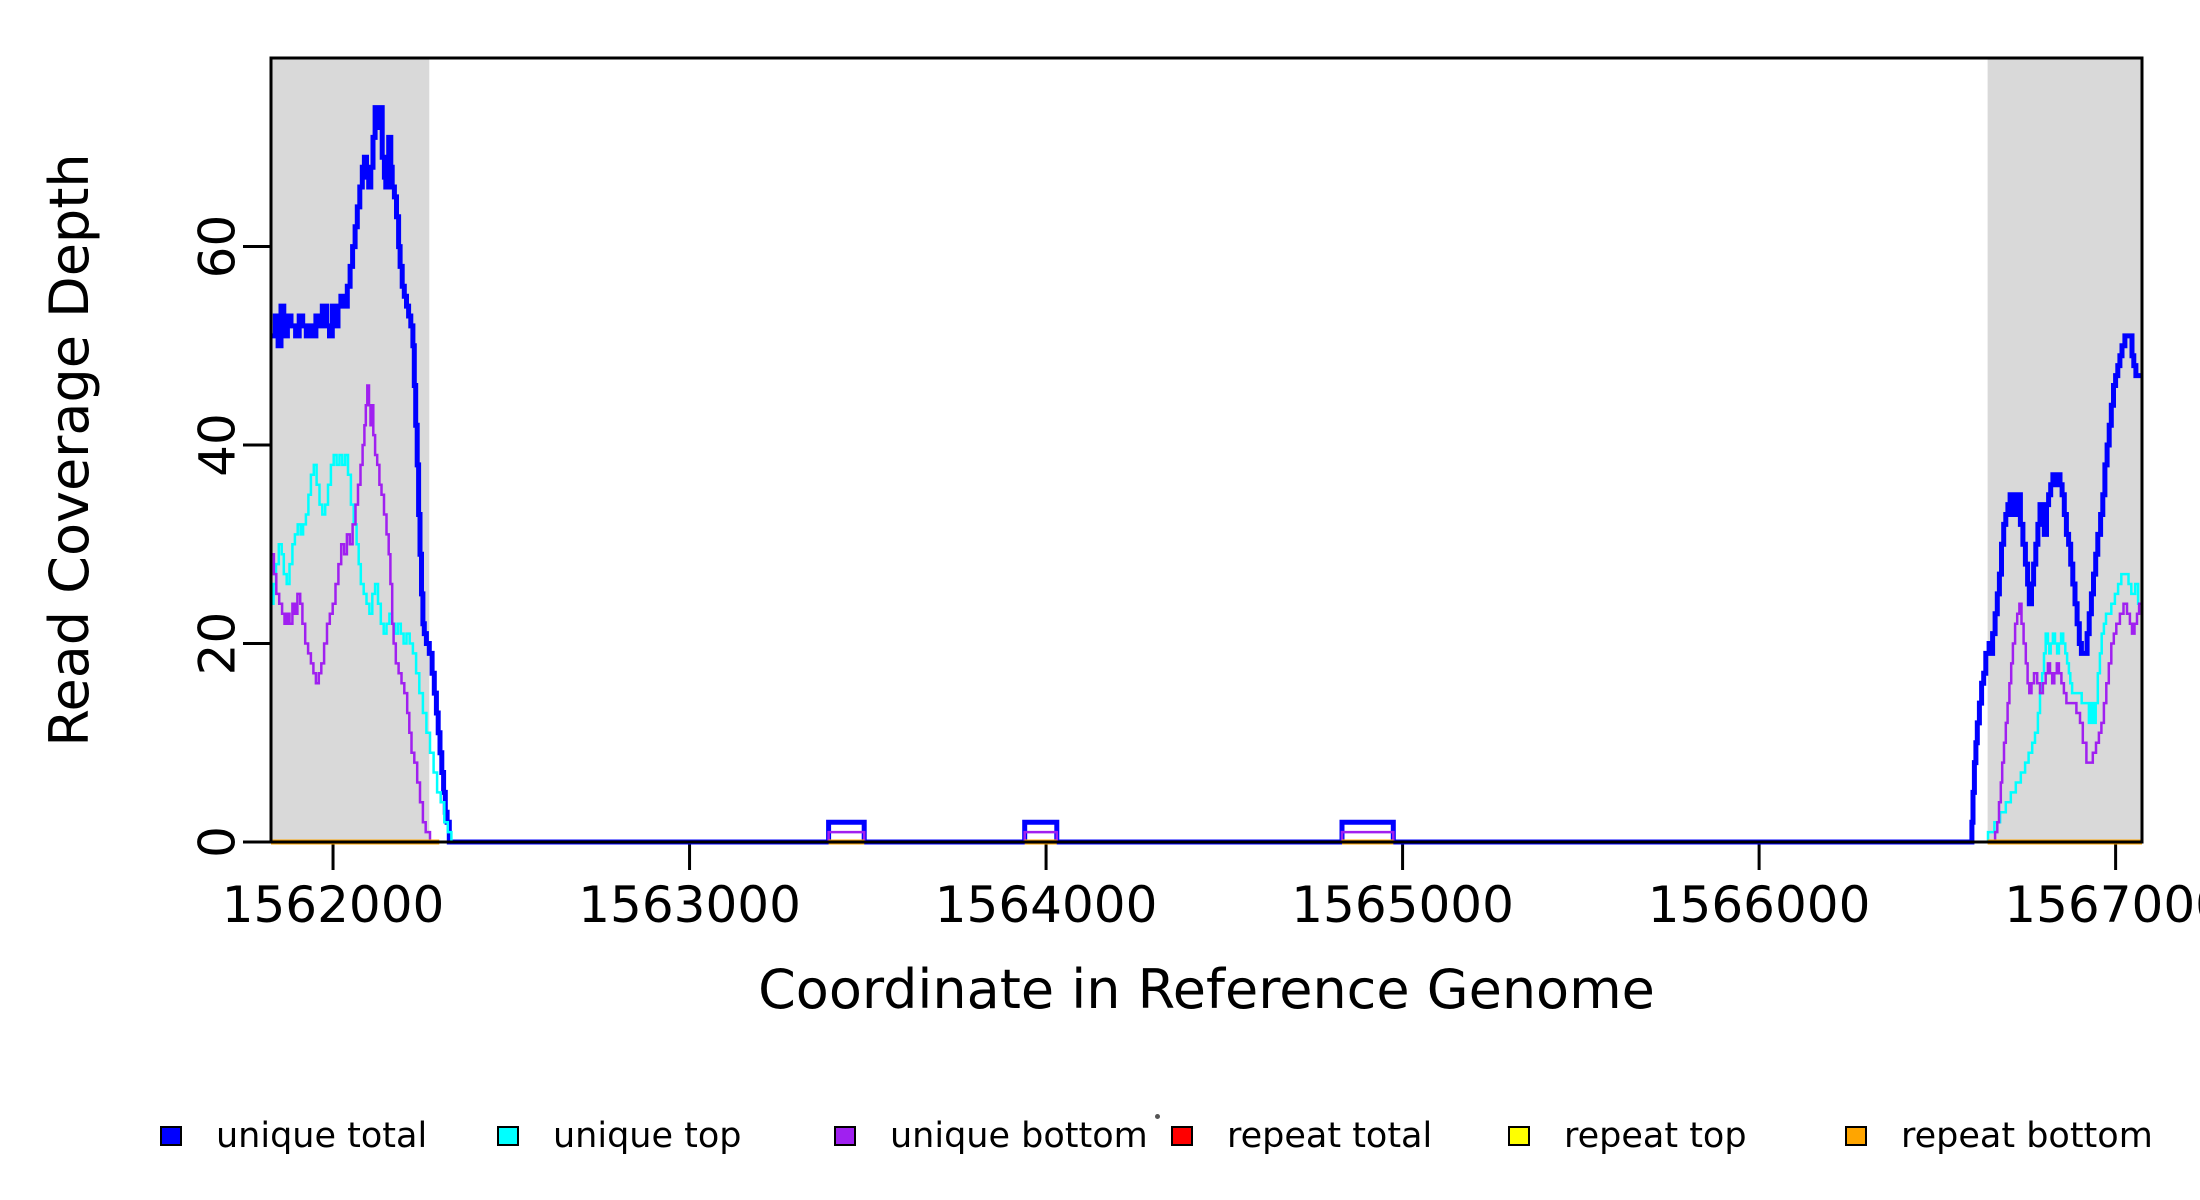 This screenshot has height=1200, width=2200. What do you see at coordinates (1182, 1136) in the screenshot?
I see `legend-swatch-repeat-total` at bounding box center [1182, 1136].